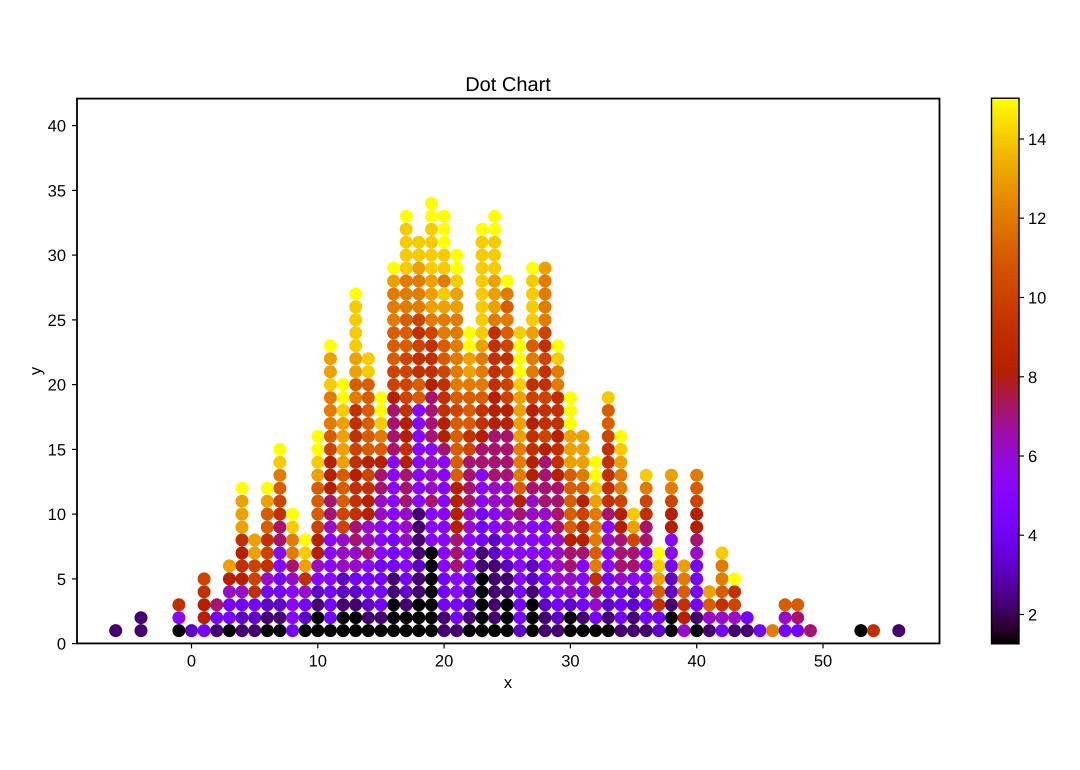  What do you see at coordinates (57, 321) in the screenshot?
I see `svg-text: 25` at bounding box center [57, 321].